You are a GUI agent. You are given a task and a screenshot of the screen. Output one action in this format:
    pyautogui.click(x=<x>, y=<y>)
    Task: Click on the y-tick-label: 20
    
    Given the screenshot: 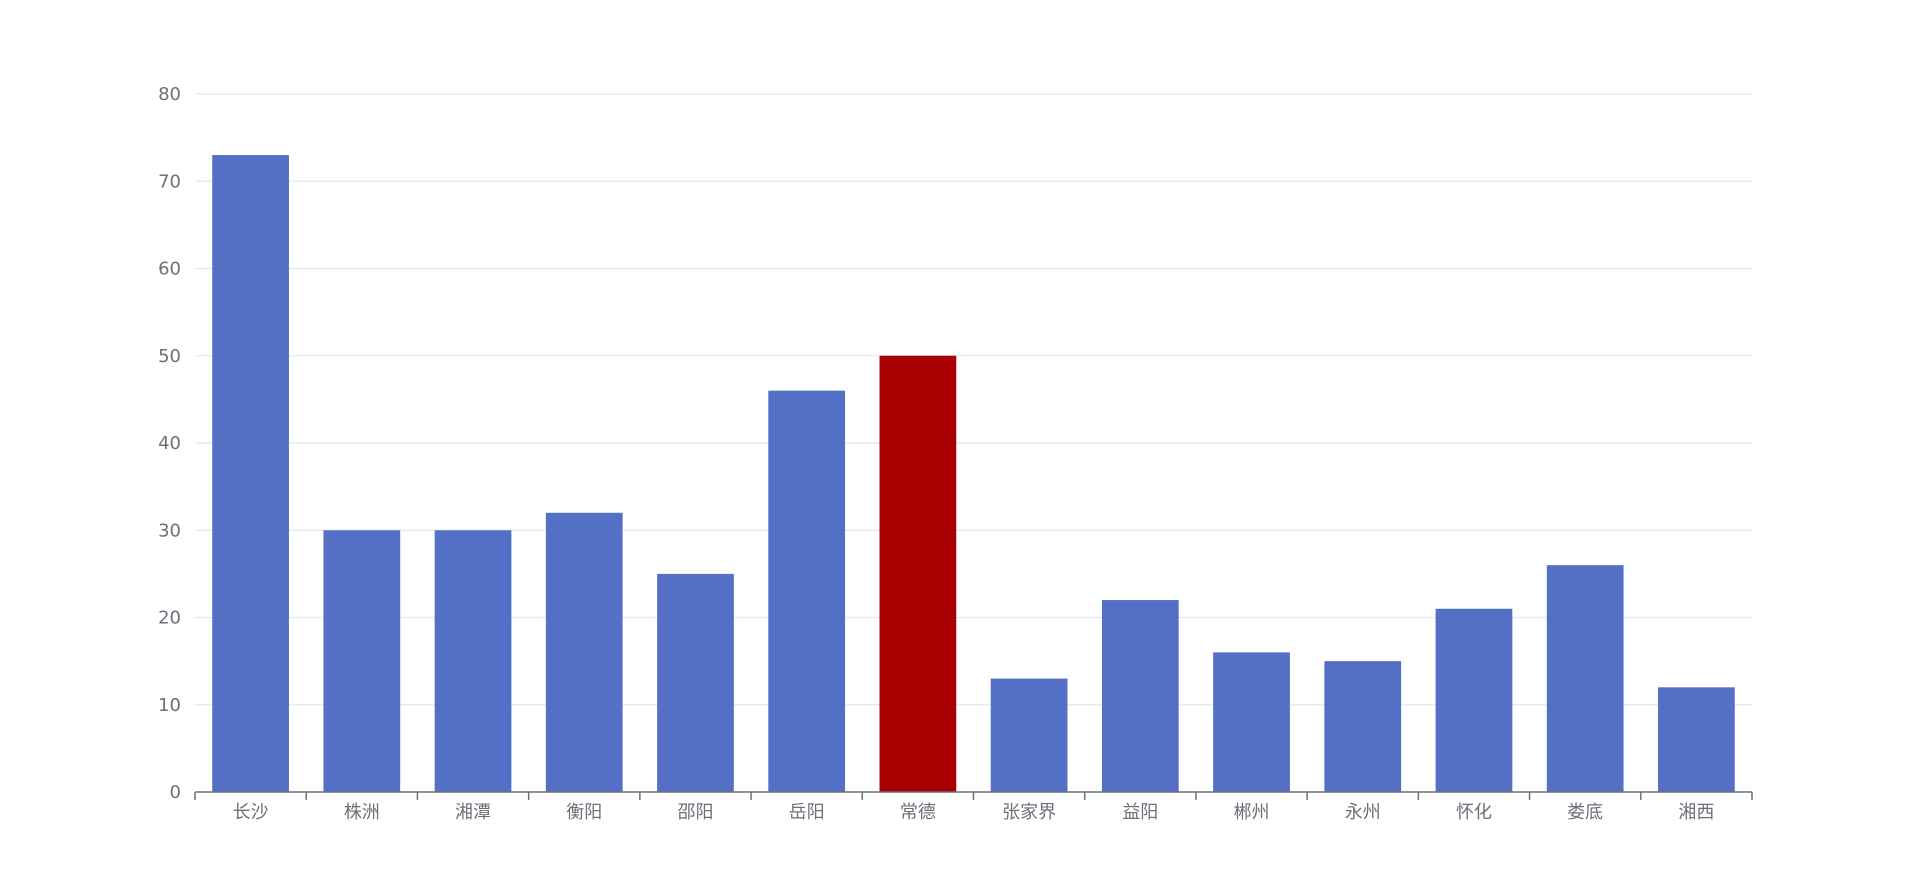 What is the action you would take?
    pyautogui.click(x=169, y=618)
    